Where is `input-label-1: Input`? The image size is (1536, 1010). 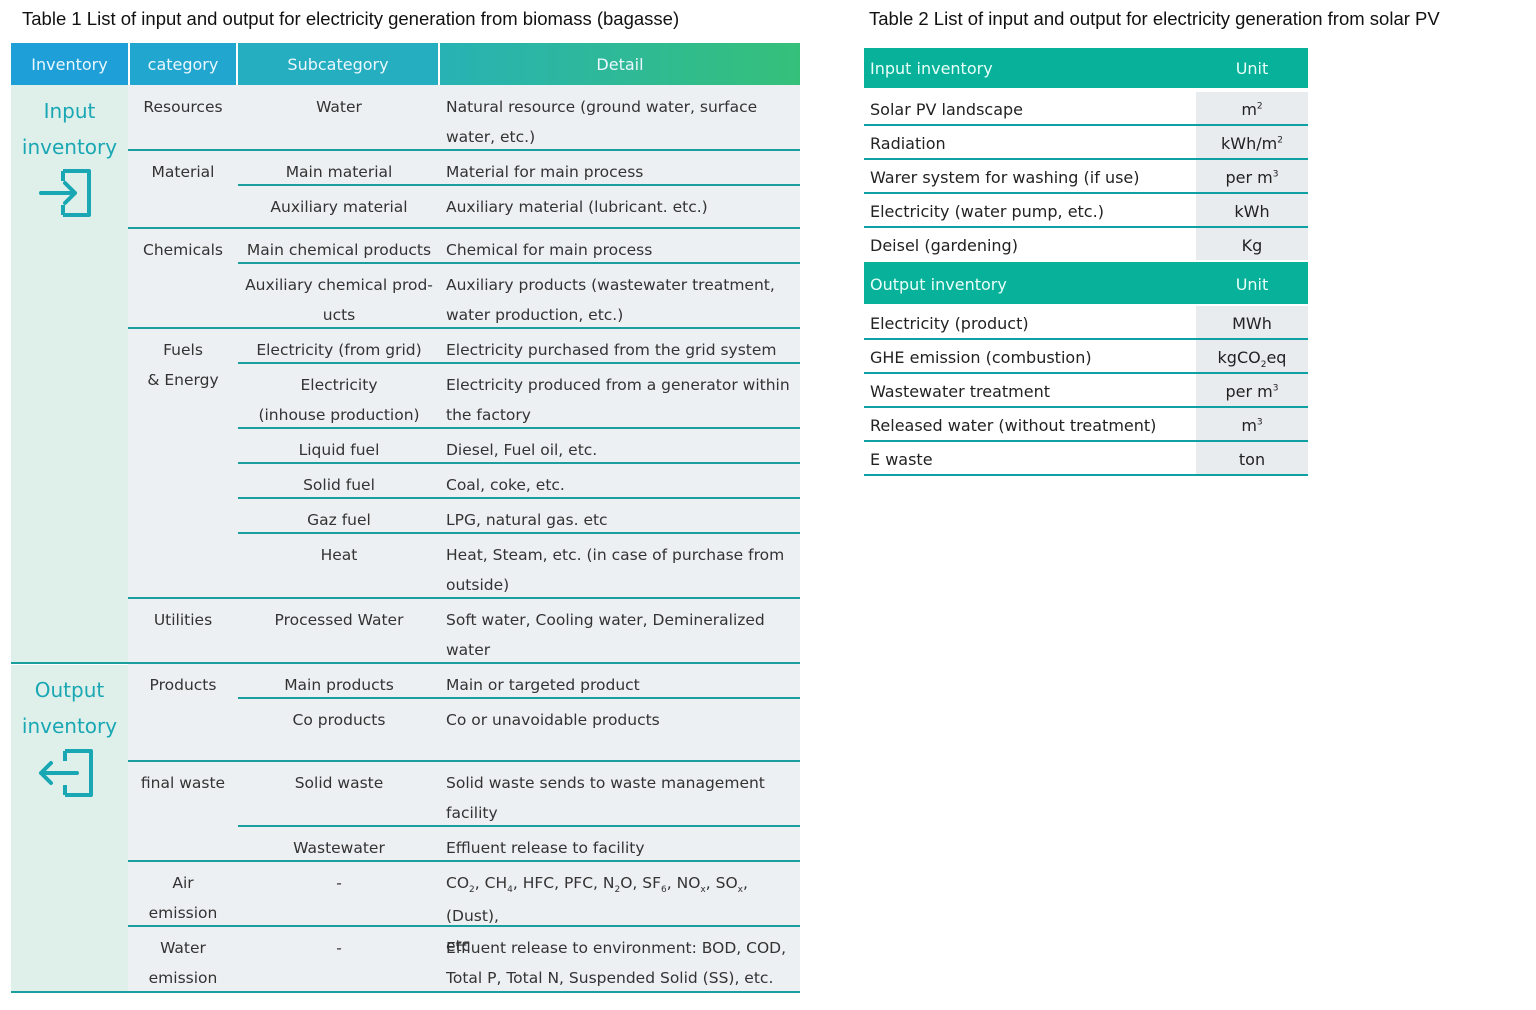
input-label-1: Input is located at coordinates (69, 111).